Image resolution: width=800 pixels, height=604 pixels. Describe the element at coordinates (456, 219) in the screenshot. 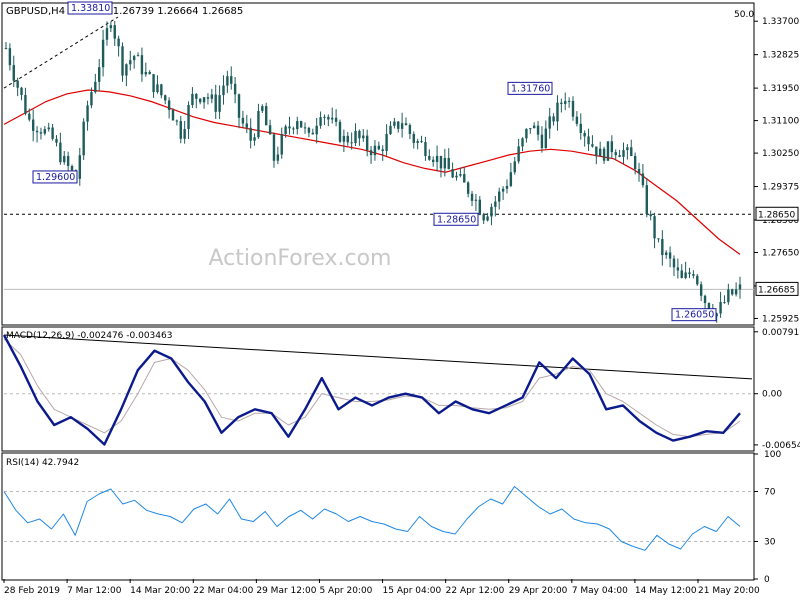

I see `price-callout-label: 1.28650` at that location.